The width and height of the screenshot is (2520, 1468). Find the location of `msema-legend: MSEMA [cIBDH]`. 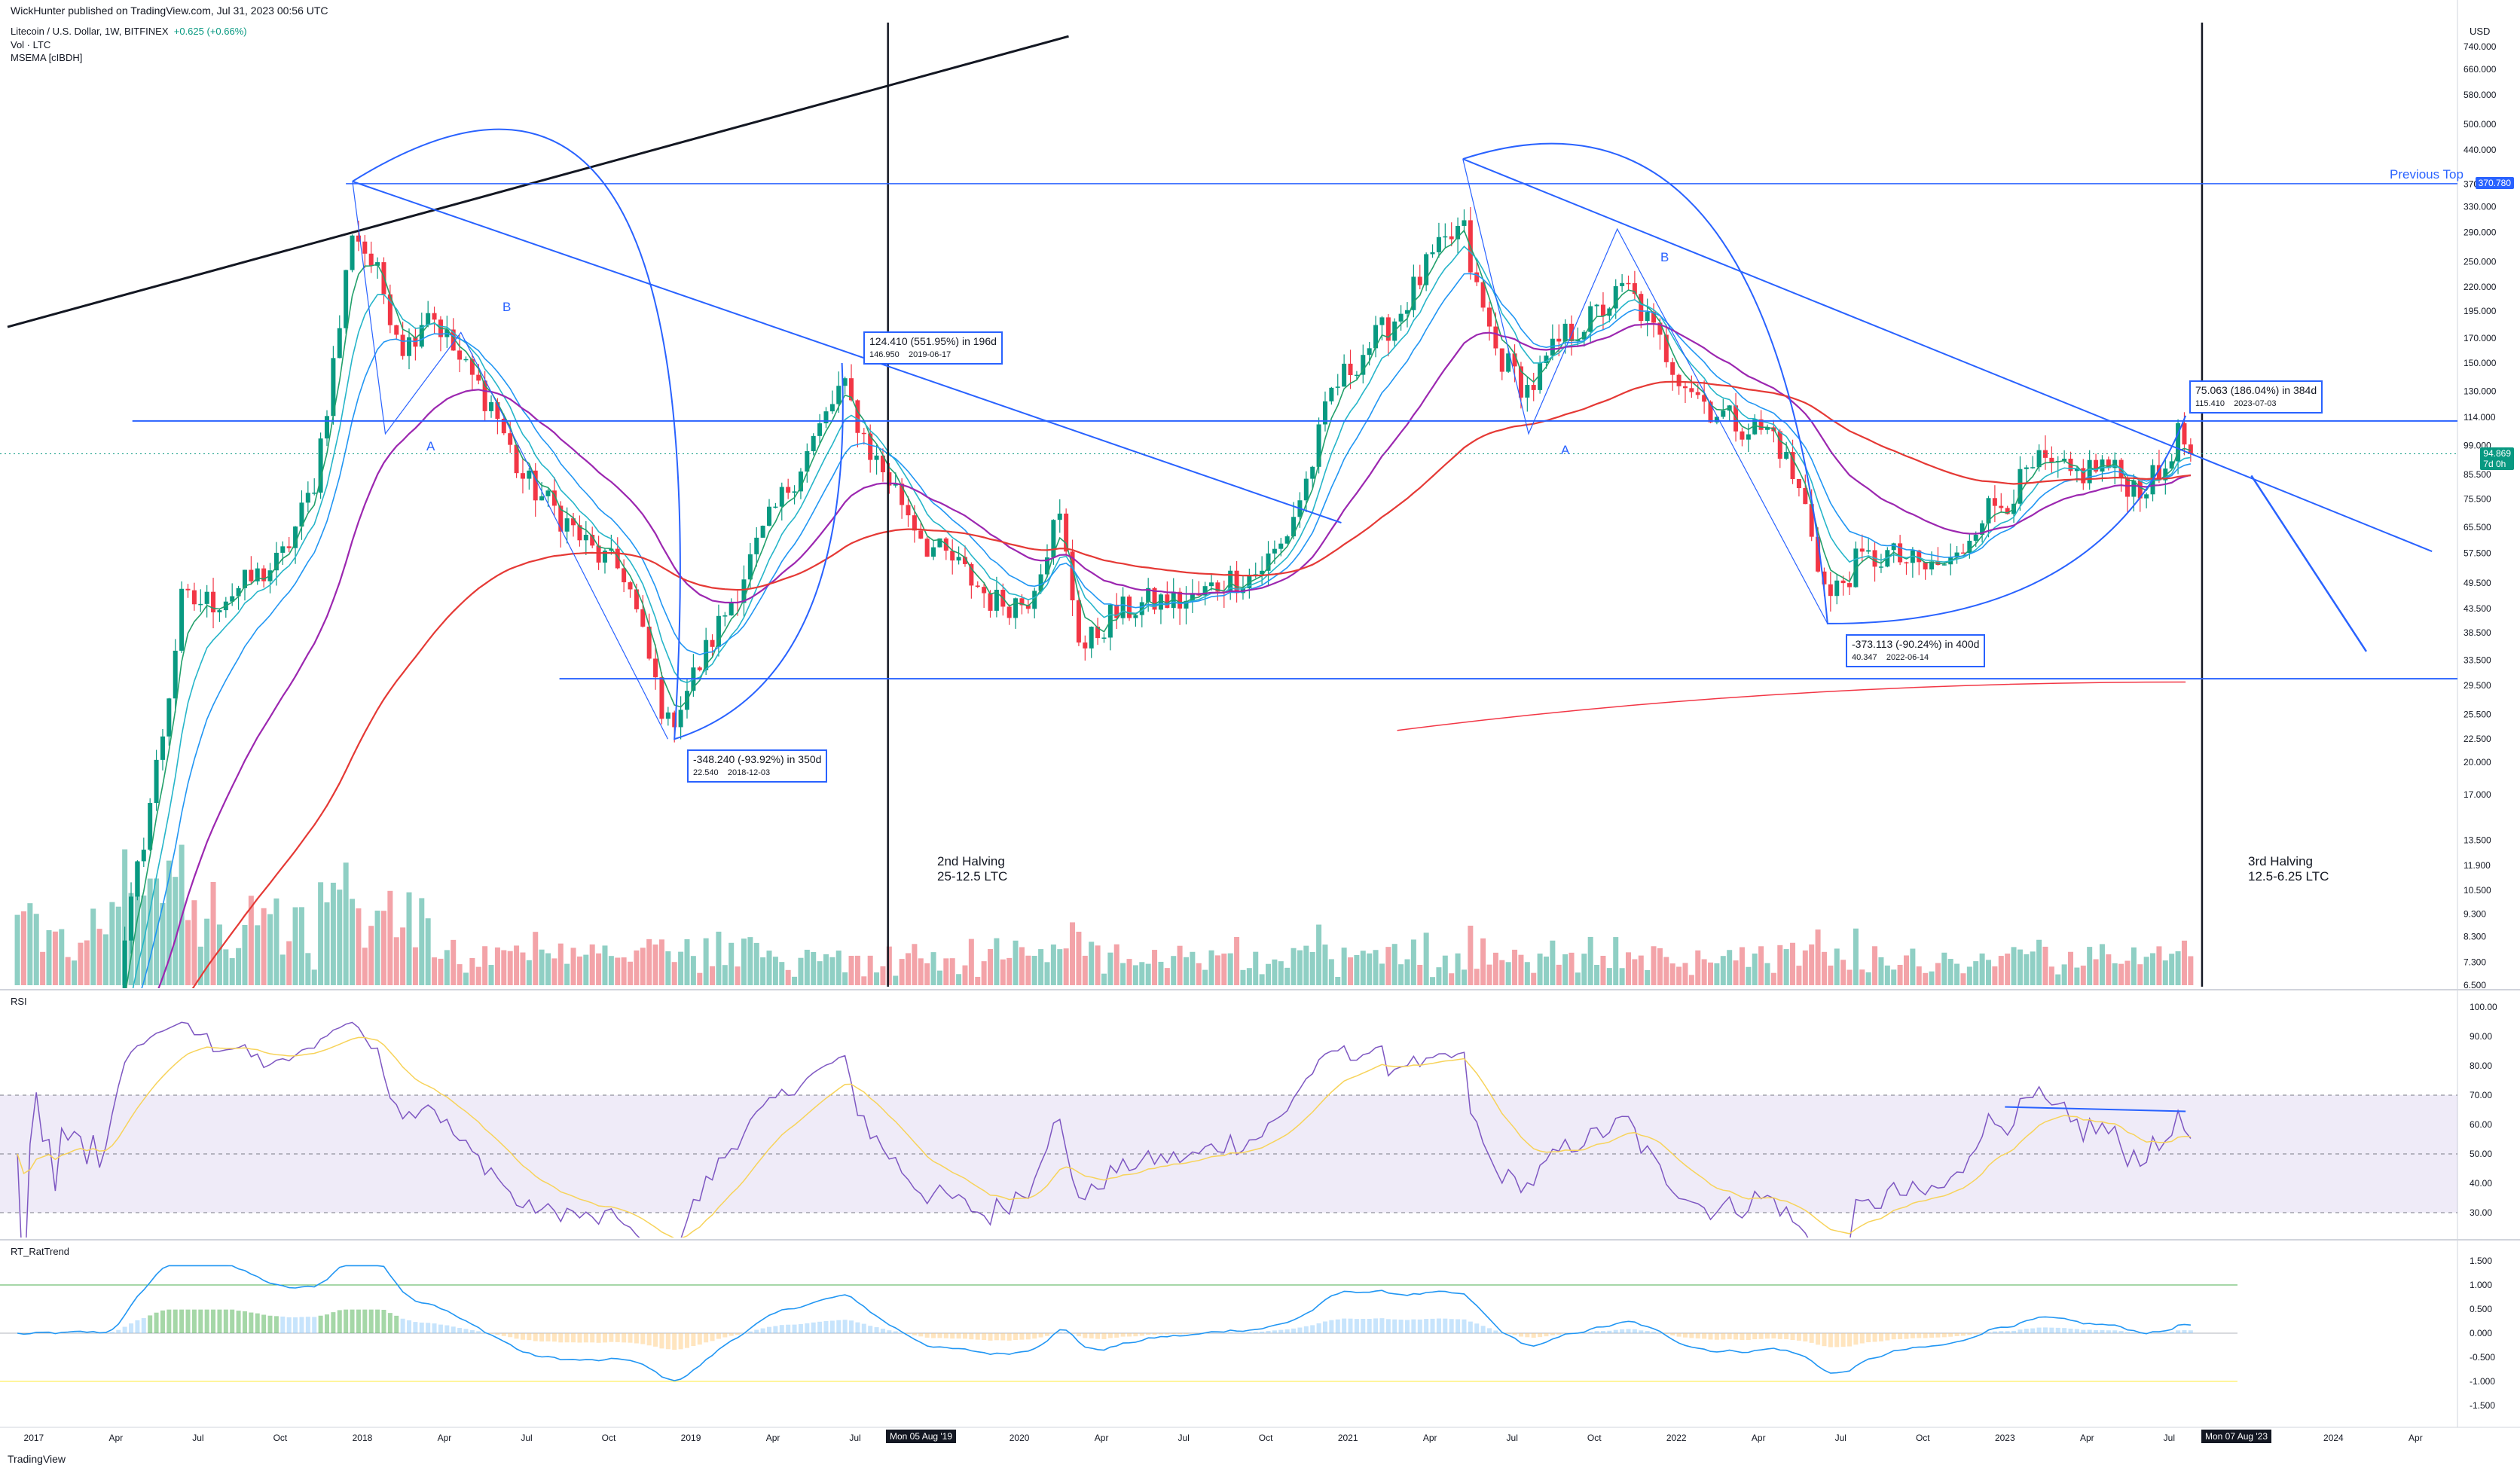

msema-legend: MSEMA [cIBDH] is located at coordinates (47, 57).